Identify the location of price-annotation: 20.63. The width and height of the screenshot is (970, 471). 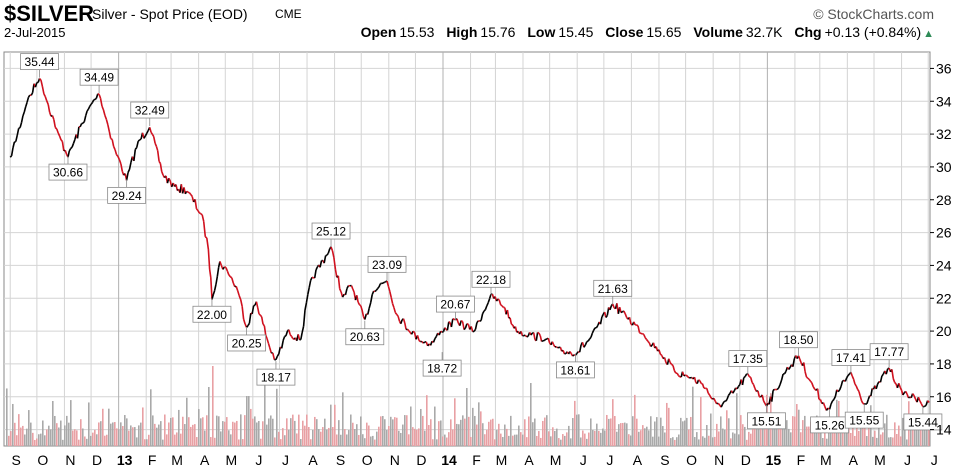
(365, 333).